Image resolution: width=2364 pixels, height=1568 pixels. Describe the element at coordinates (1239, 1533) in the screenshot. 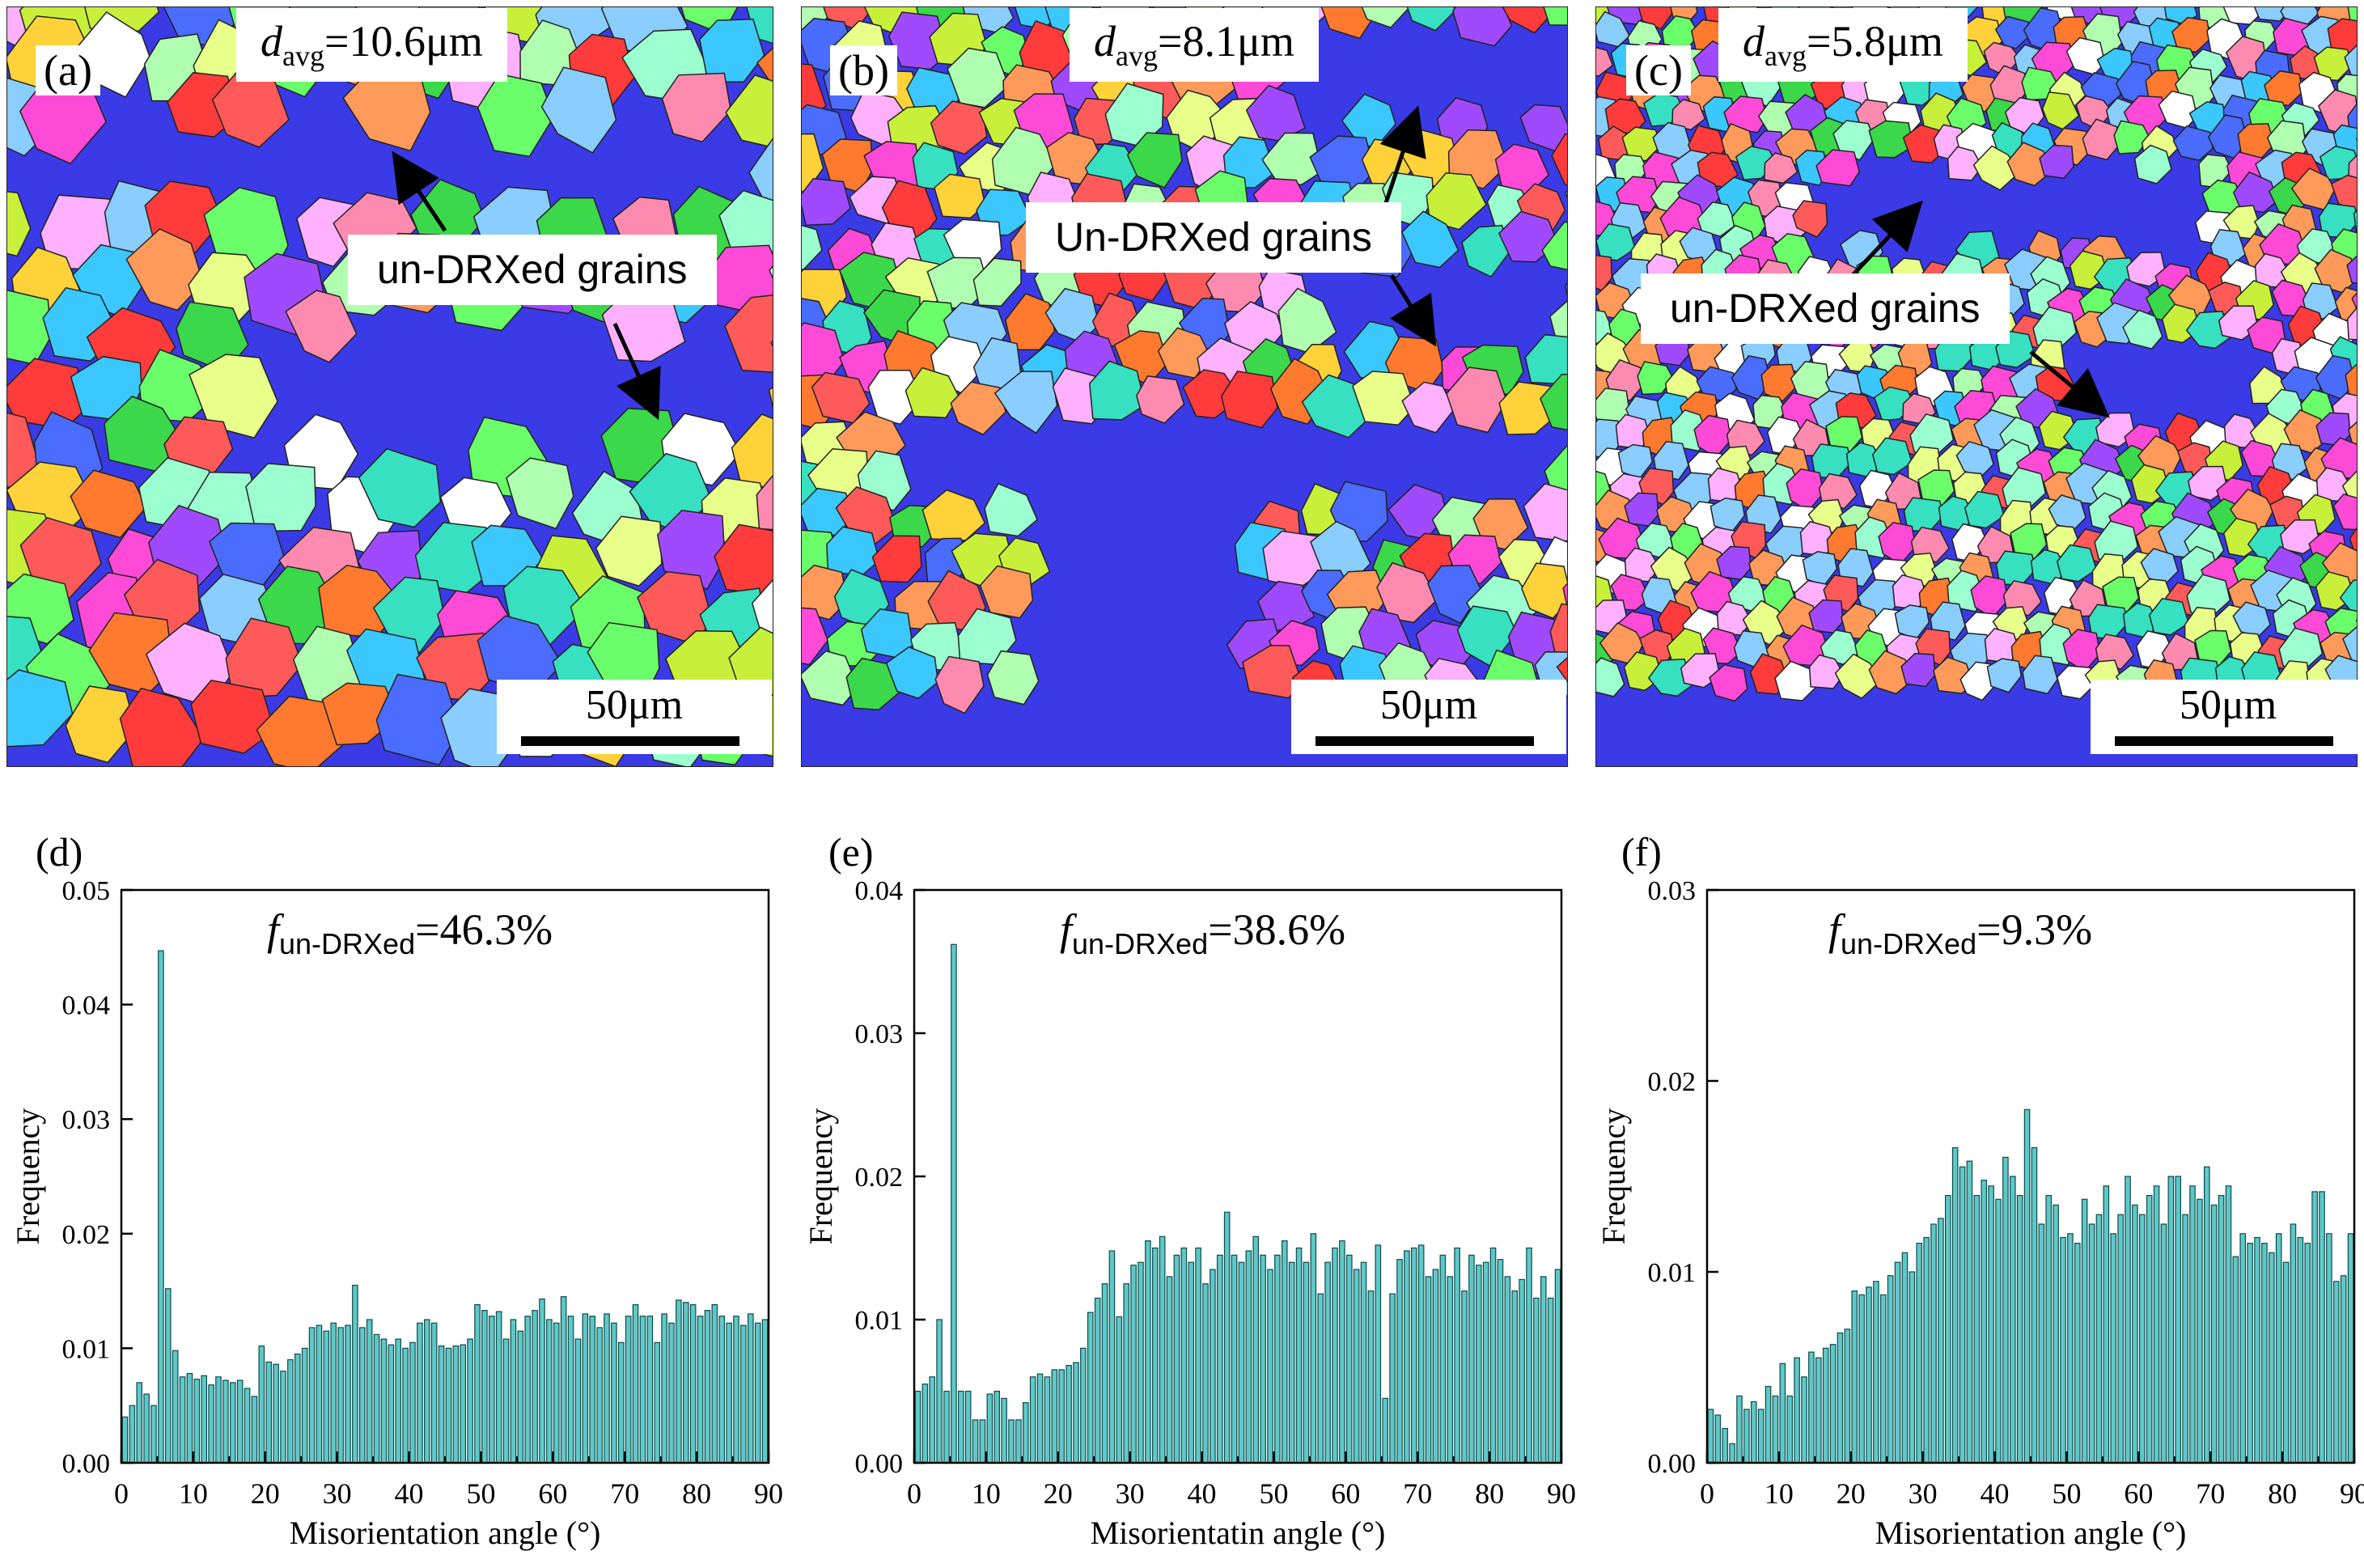

I see `x-axis-label: Misorientatin angle (°)` at that location.